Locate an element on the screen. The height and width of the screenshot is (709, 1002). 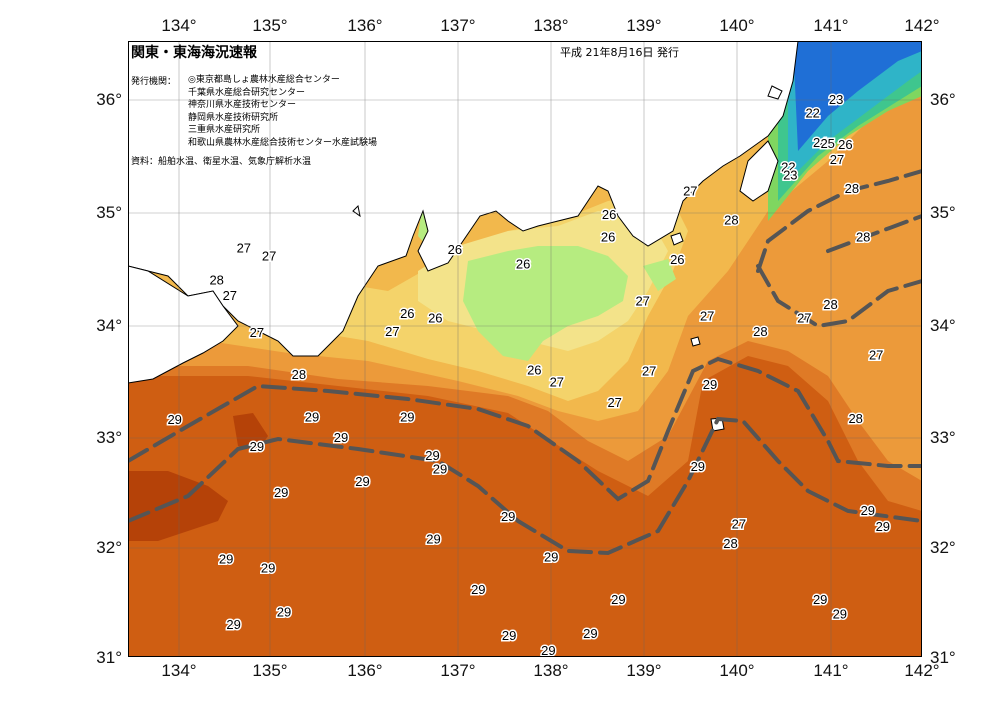
lat-label-left: 33° is located at coordinates (109, 437).